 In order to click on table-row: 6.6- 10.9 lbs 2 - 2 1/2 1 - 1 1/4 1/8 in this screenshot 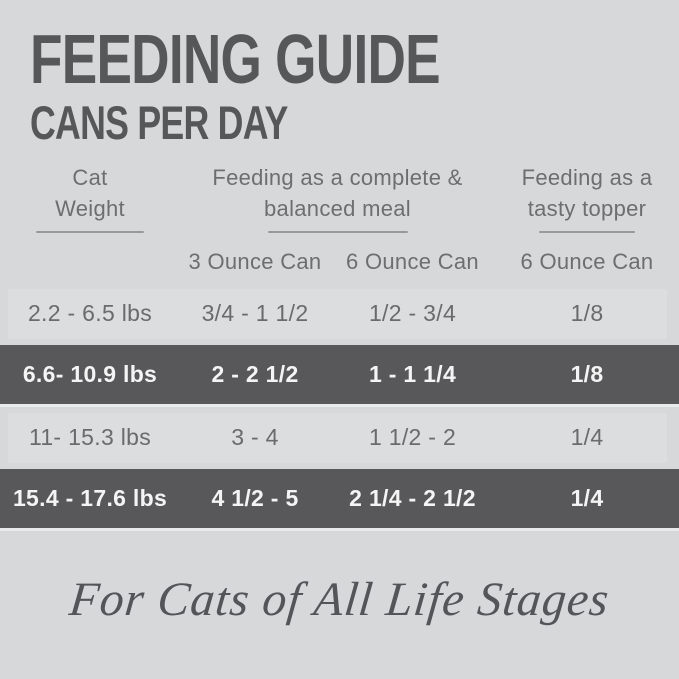, I will do `click(339, 375)`.